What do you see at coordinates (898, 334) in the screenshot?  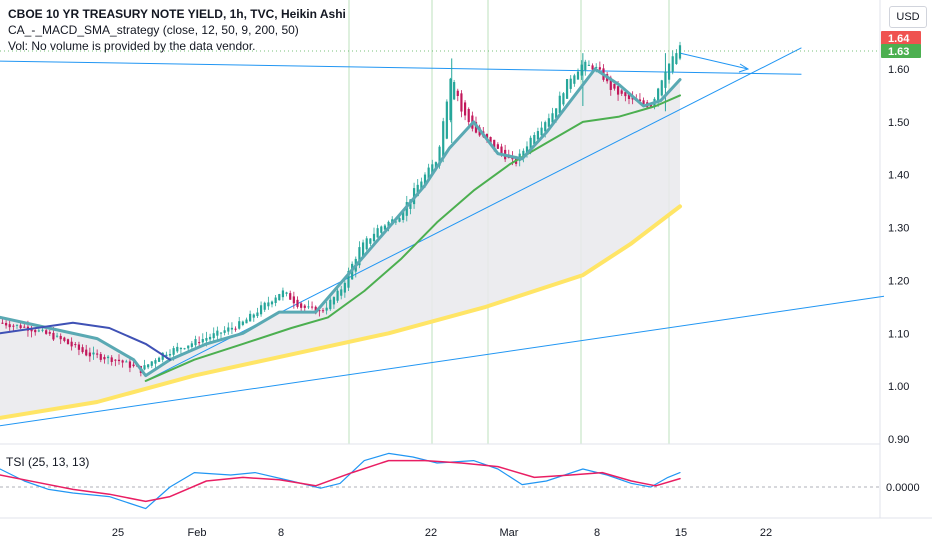 I see `price-tick-1.10: 1.10` at bounding box center [898, 334].